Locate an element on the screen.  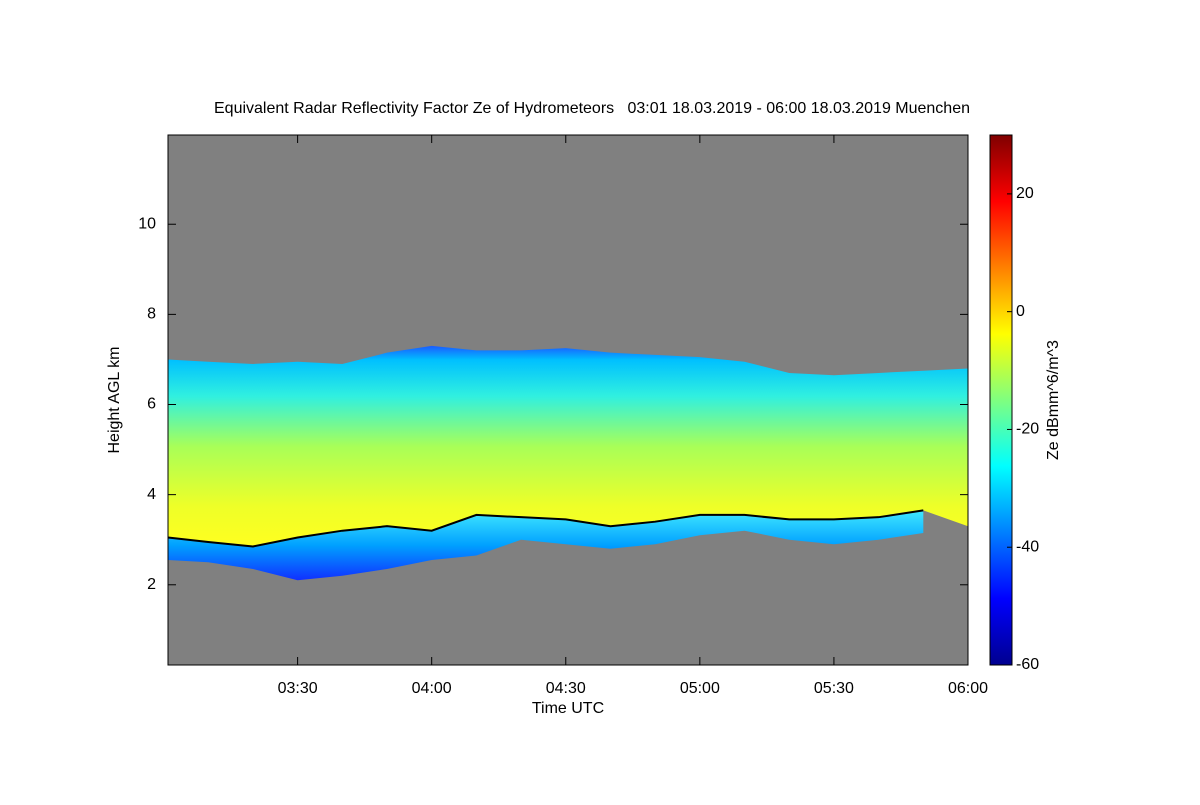
x-tick-label: 03:30 is located at coordinates (298, 688).